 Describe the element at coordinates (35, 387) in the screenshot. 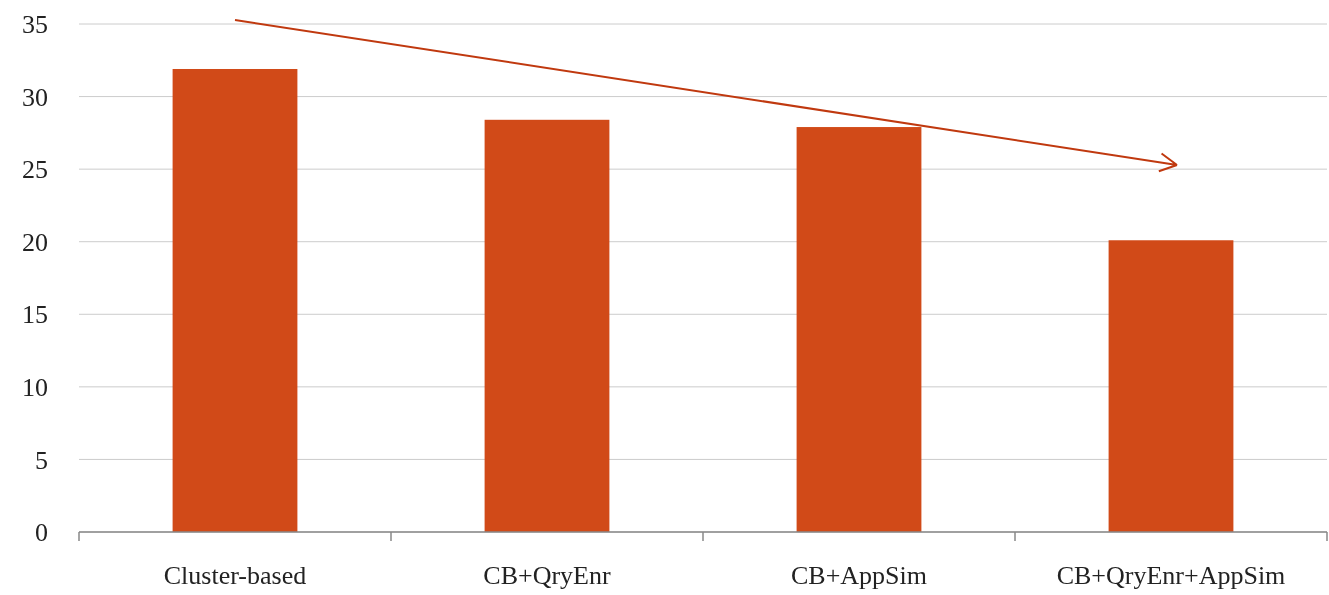

I see `y-tick-label: 10` at that location.